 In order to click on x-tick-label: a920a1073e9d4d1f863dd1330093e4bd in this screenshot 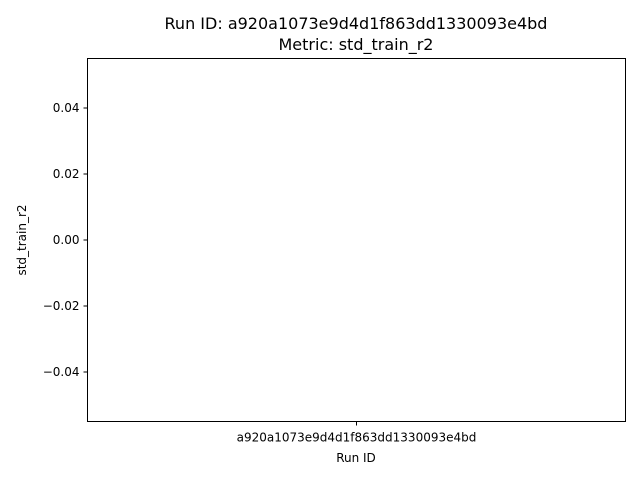, I will do `click(357, 438)`.